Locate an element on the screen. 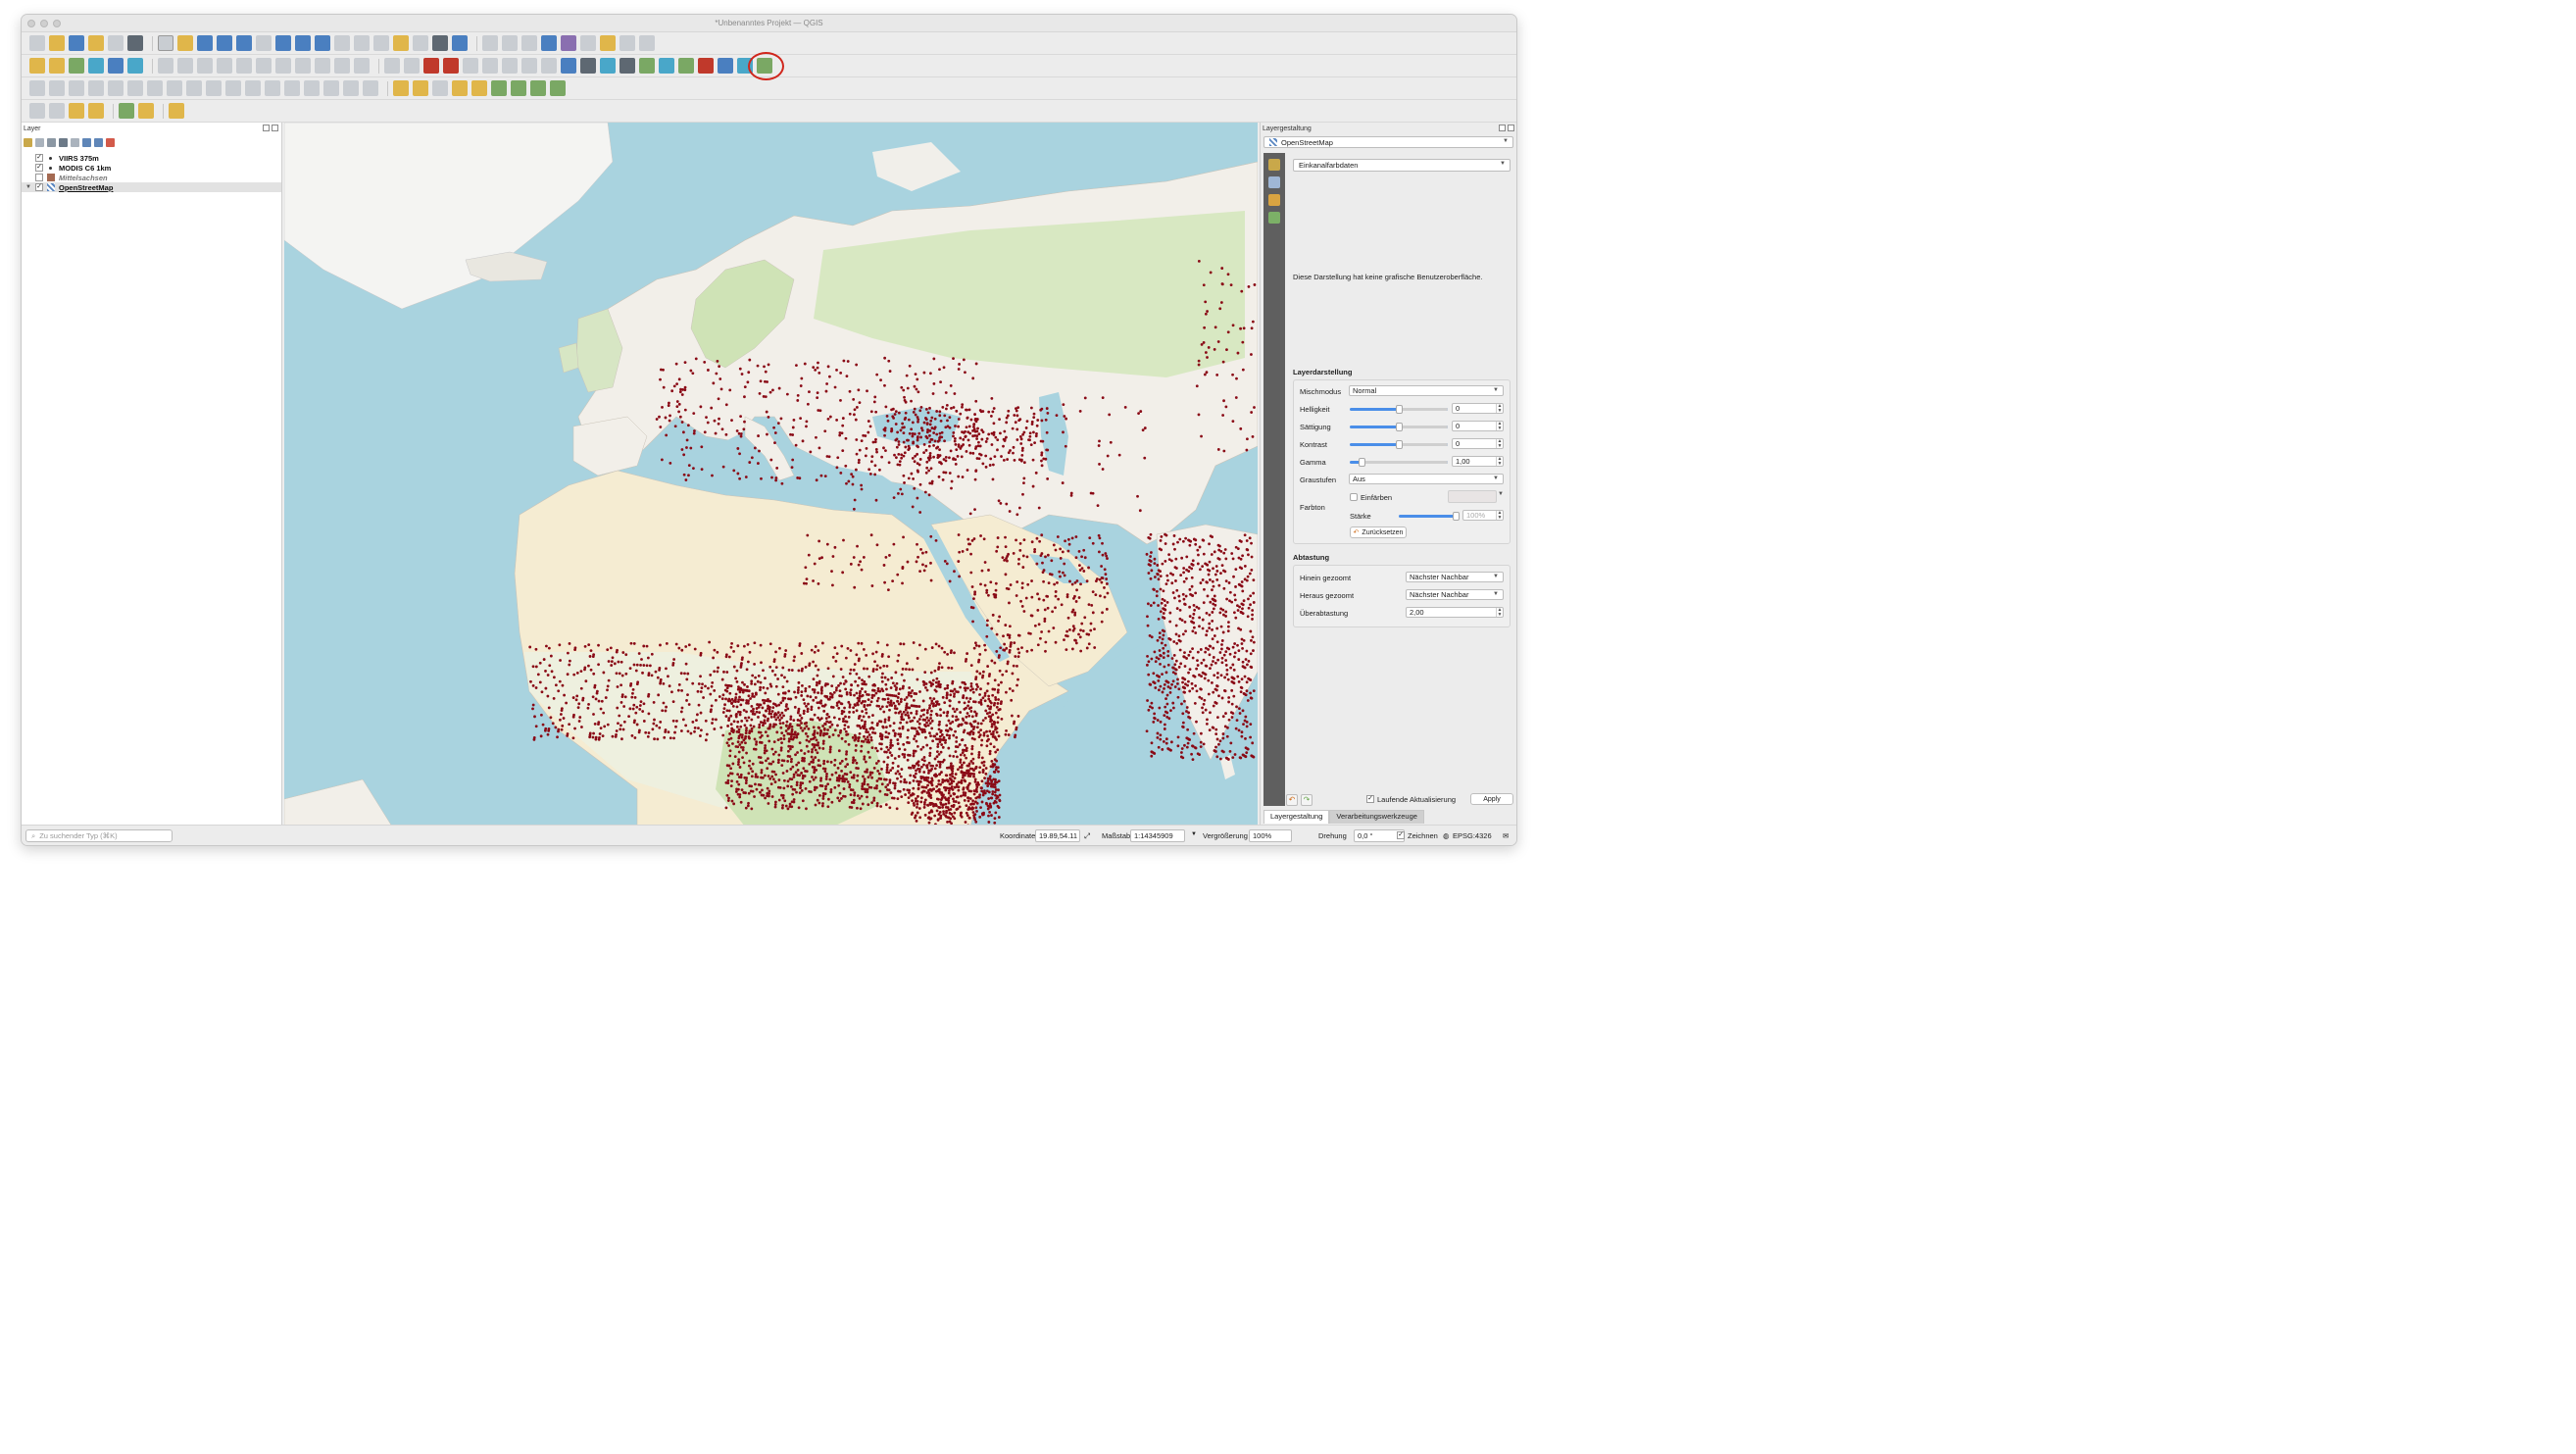 This screenshot has width=2576, height=1454. quickmapservices-icon is located at coordinates (647, 66).